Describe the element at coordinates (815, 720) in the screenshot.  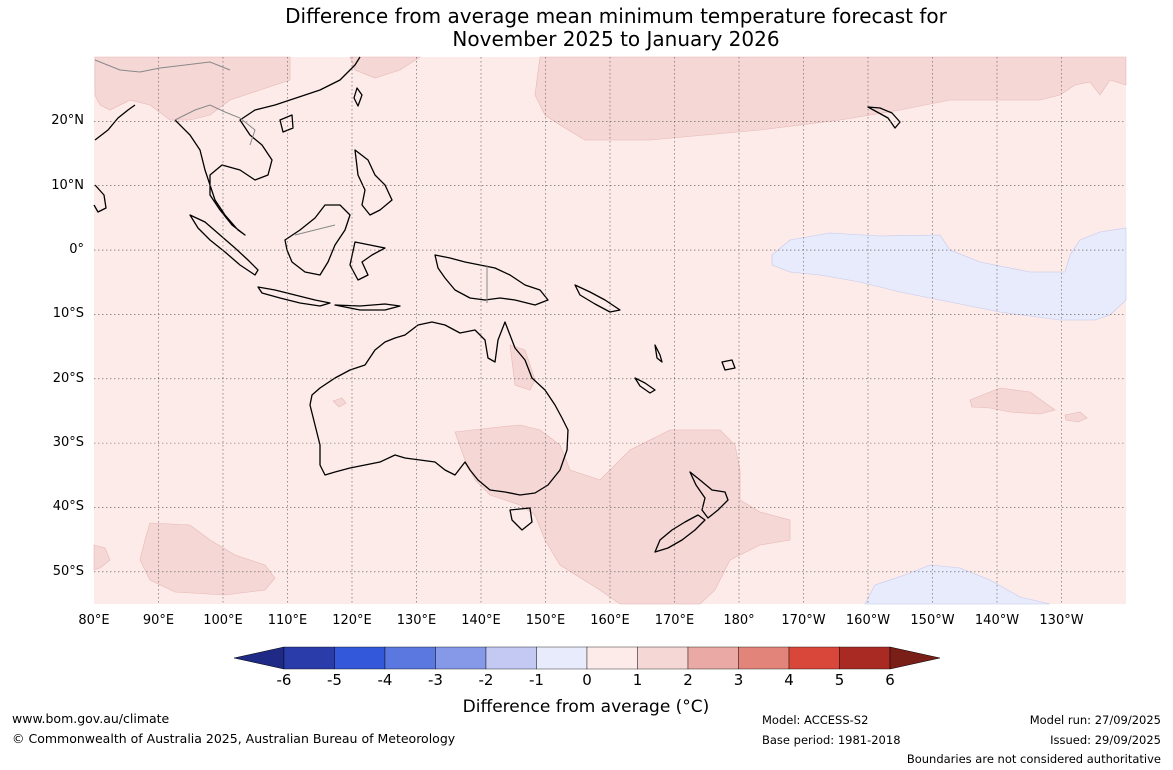
I see `footer-model: Model: ACCESS-S2` at that location.